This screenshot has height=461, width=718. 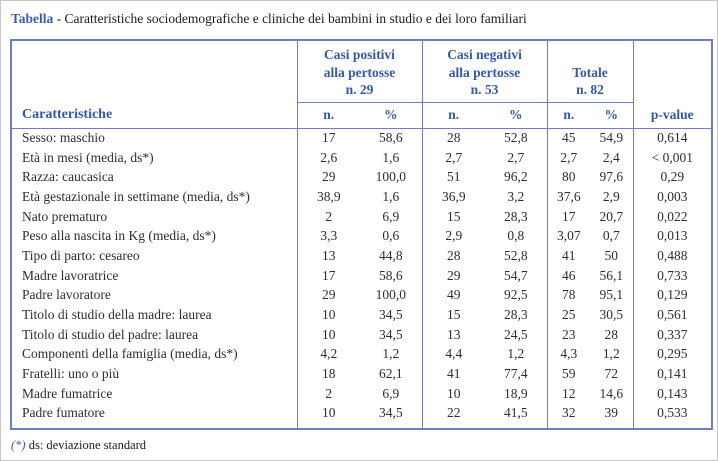 What do you see at coordinates (32, 18) in the screenshot?
I see `caption-label: Tabella` at bounding box center [32, 18].